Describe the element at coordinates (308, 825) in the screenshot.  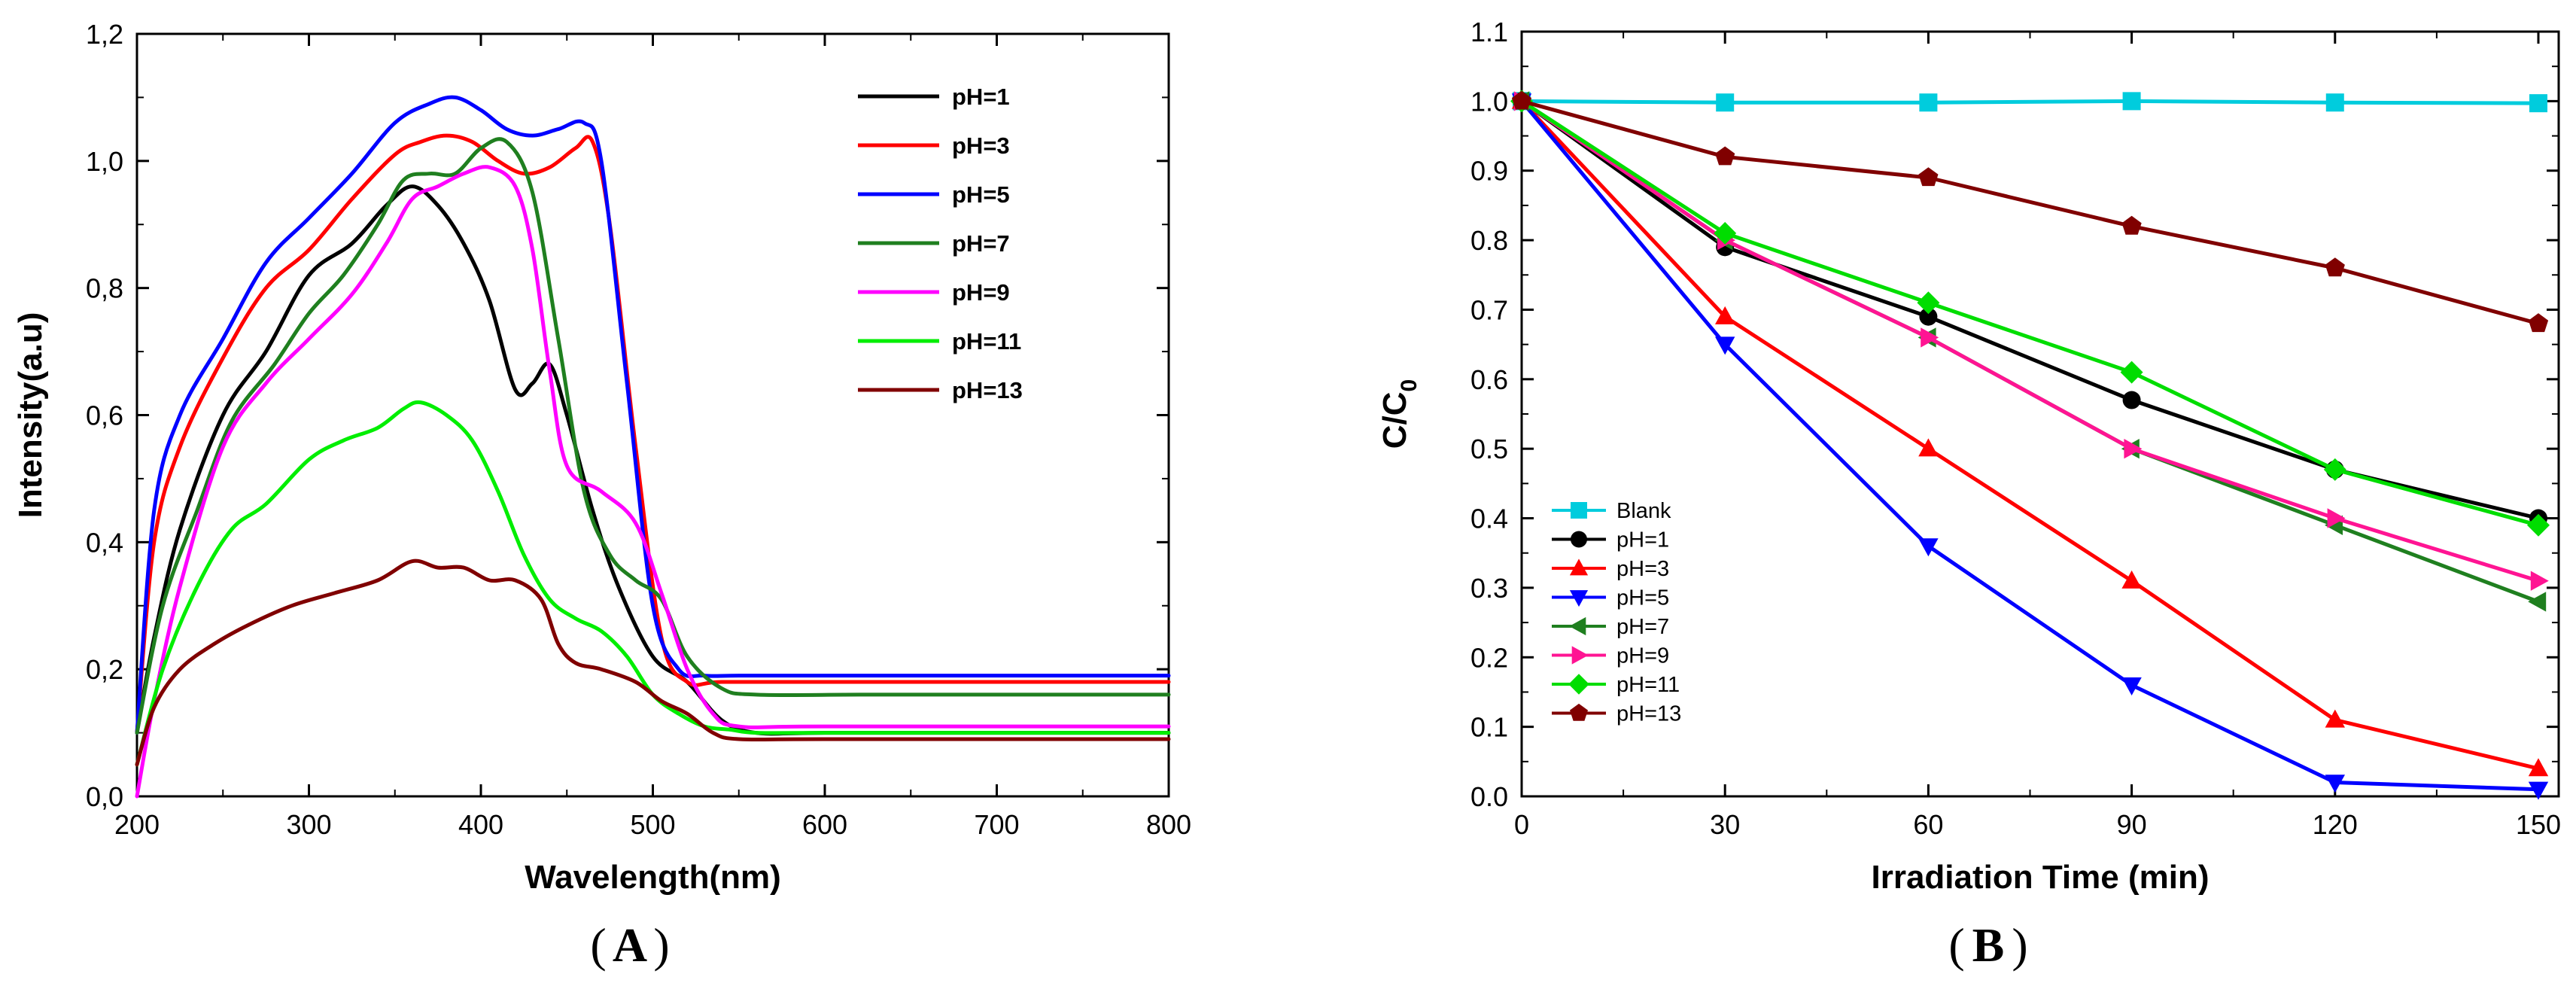
I see `x-tick-label: 300` at that location.